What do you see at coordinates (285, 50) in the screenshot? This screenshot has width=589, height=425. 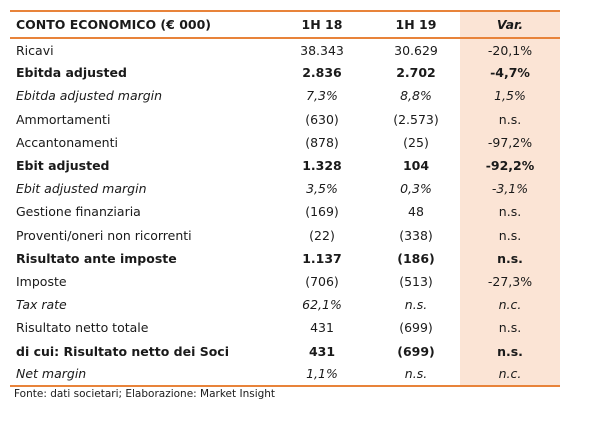 I see `table-row: Ricavi 38.343 30.629 -20,1%` at bounding box center [285, 50].